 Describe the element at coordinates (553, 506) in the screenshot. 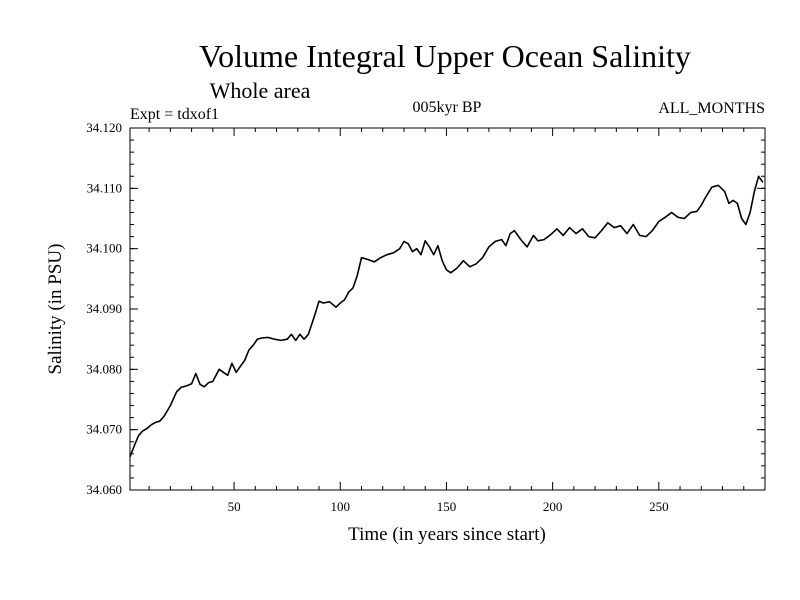

I see `x-tick-label: 200` at that location.